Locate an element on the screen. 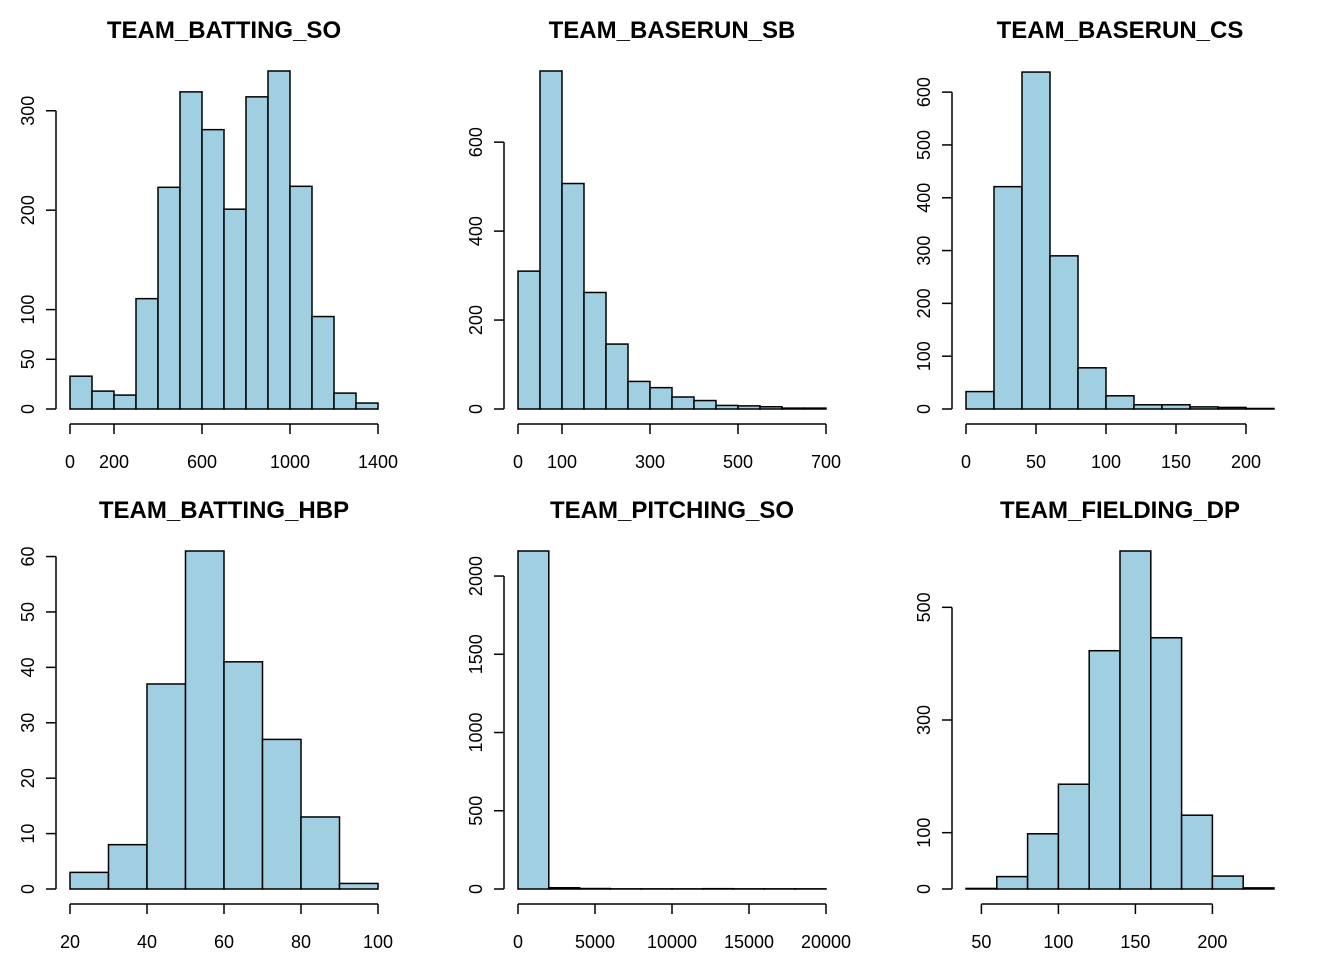  y-tick-label: 20 is located at coordinates (28, 778).